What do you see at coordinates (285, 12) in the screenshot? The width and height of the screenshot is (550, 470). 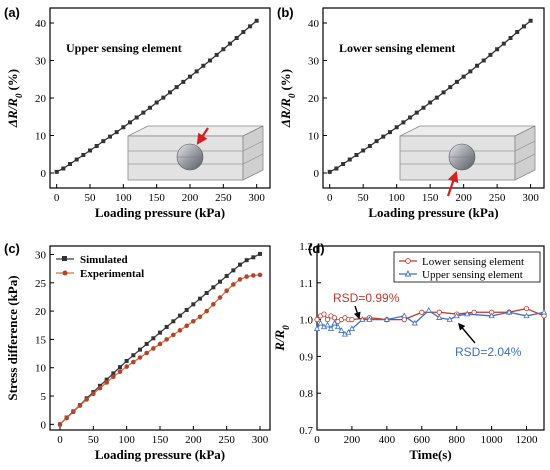 I see `panel-label: (b)` at bounding box center [285, 12].